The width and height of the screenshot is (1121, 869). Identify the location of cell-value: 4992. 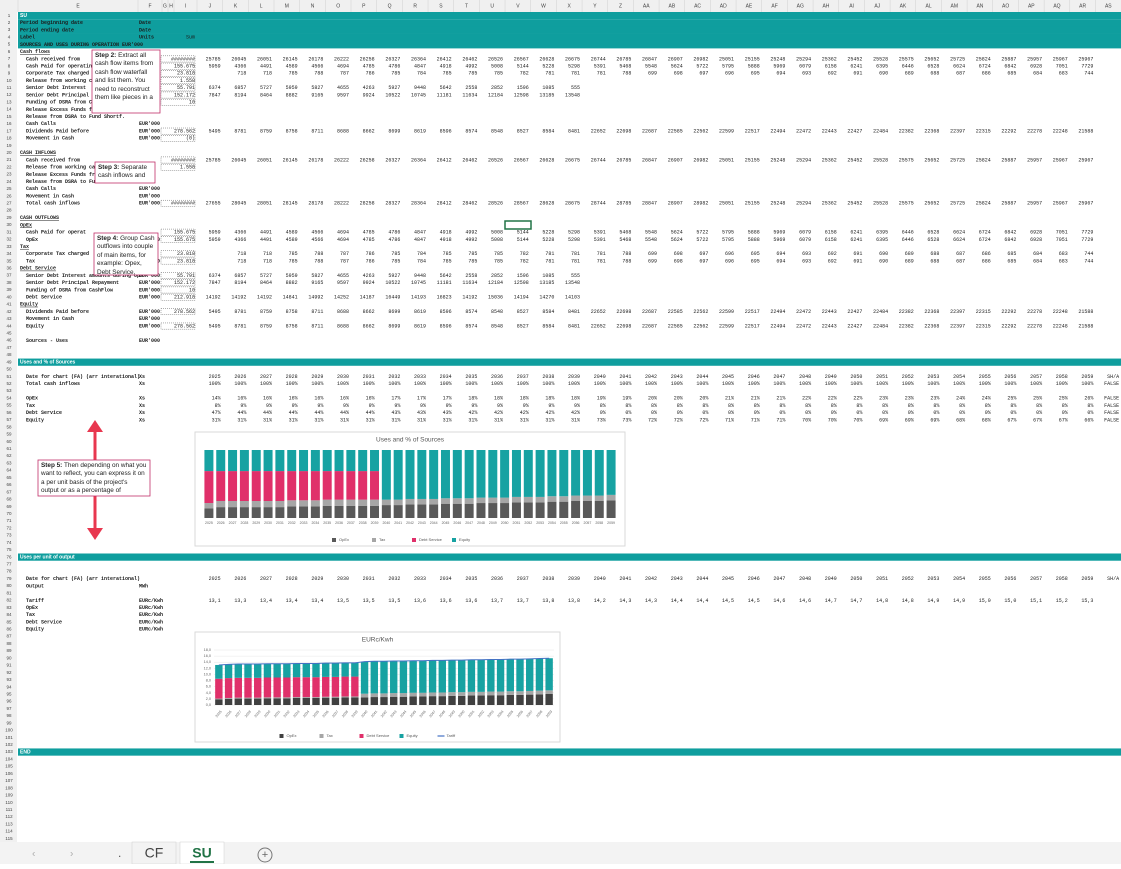
(471, 240).